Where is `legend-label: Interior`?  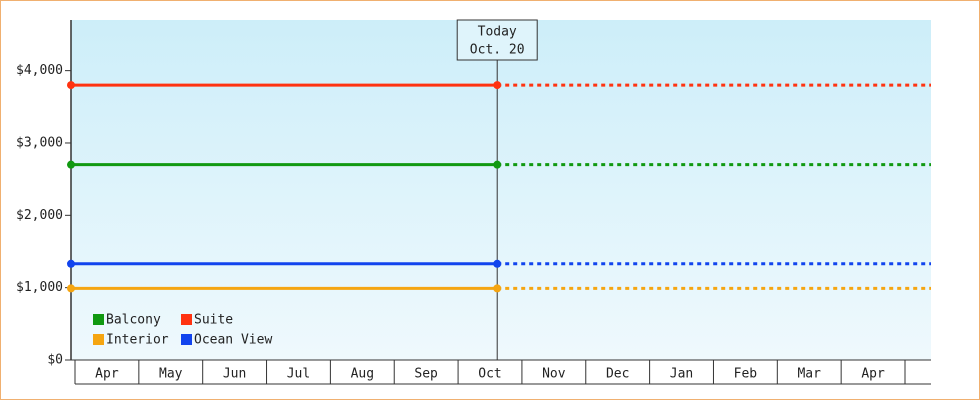
legend-label: Interior is located at coordinates (137, 340).